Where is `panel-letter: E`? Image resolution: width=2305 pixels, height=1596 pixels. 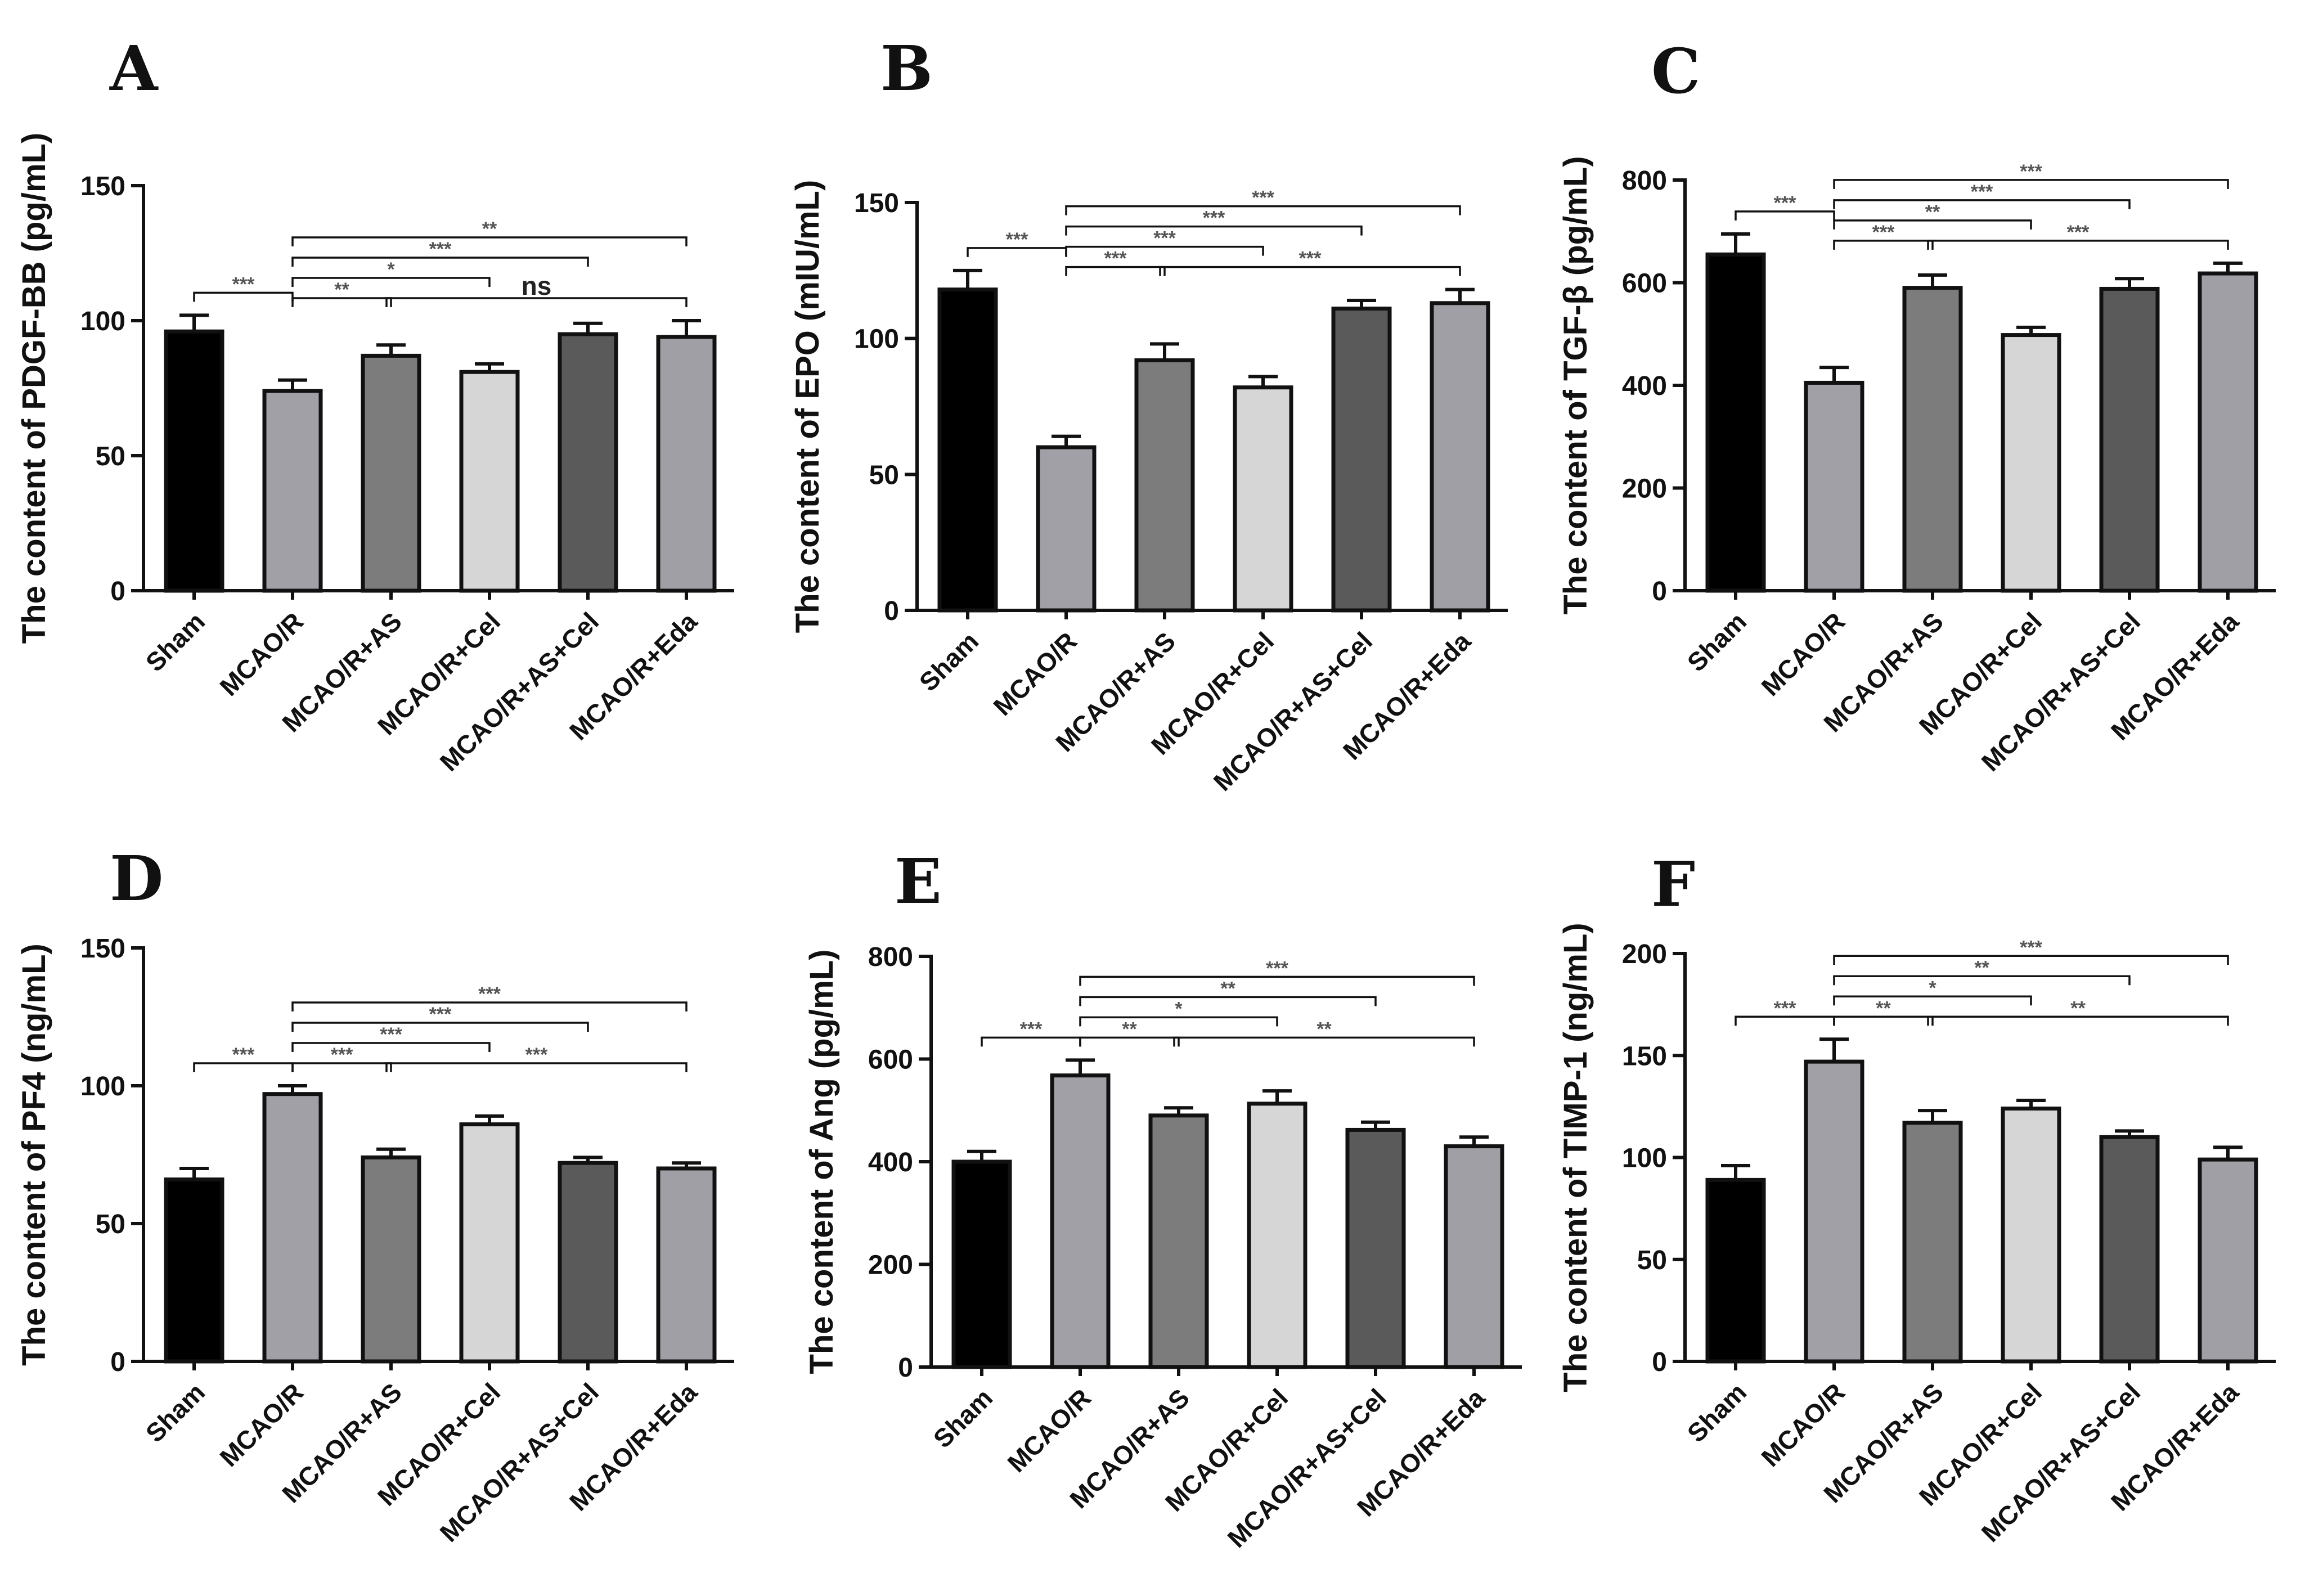
panel-letter: E is located at coordinates (919, 881).